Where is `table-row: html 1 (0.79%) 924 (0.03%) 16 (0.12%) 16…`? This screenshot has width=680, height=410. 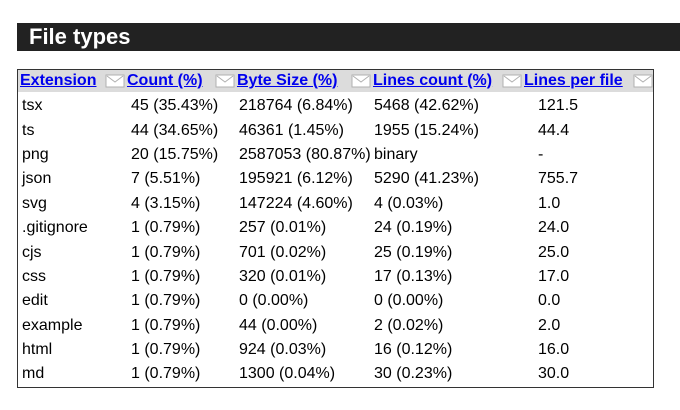
table-row: html 1 (0.79%) 924 (0.03%) 16 (0.12%) 16… is located at coordinates (335, 350).